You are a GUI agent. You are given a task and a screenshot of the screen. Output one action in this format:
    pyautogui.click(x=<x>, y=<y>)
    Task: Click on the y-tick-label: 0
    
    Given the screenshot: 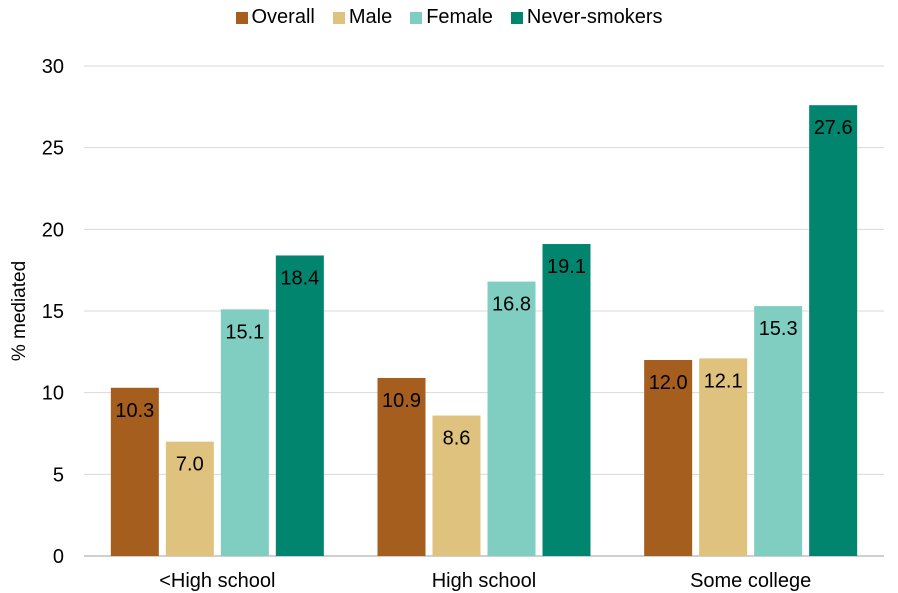 What is the action you would take?
    pyautogui.click(x=58, y=557)
    